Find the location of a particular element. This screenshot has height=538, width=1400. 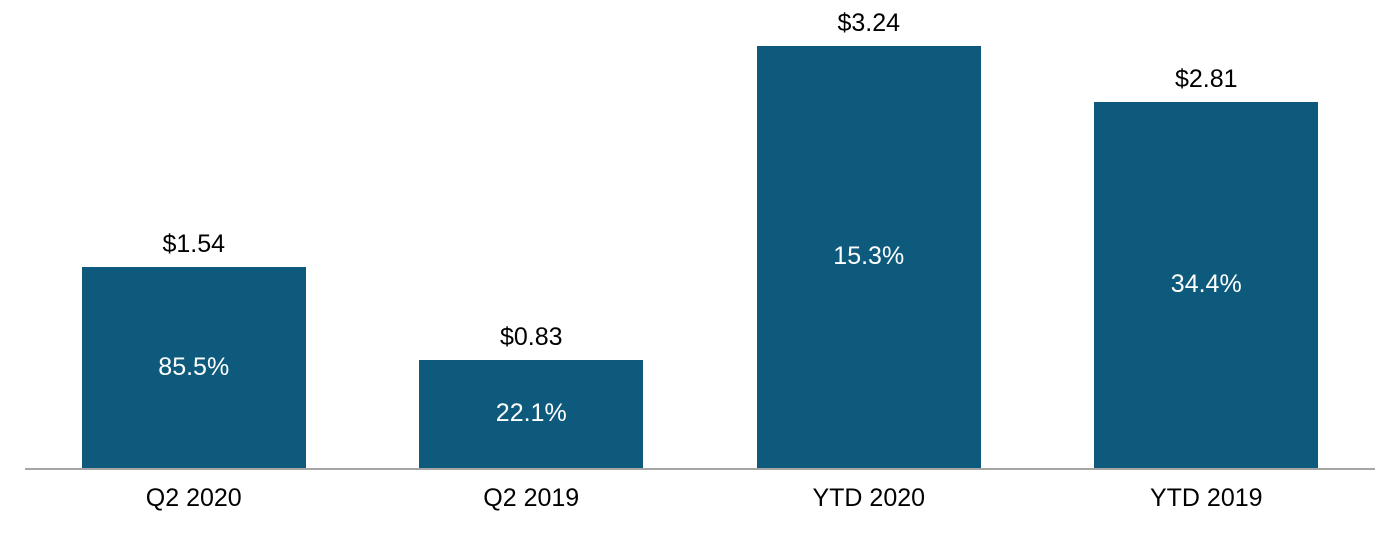

value-label: $3.24 is located at coordinates (869, 22).